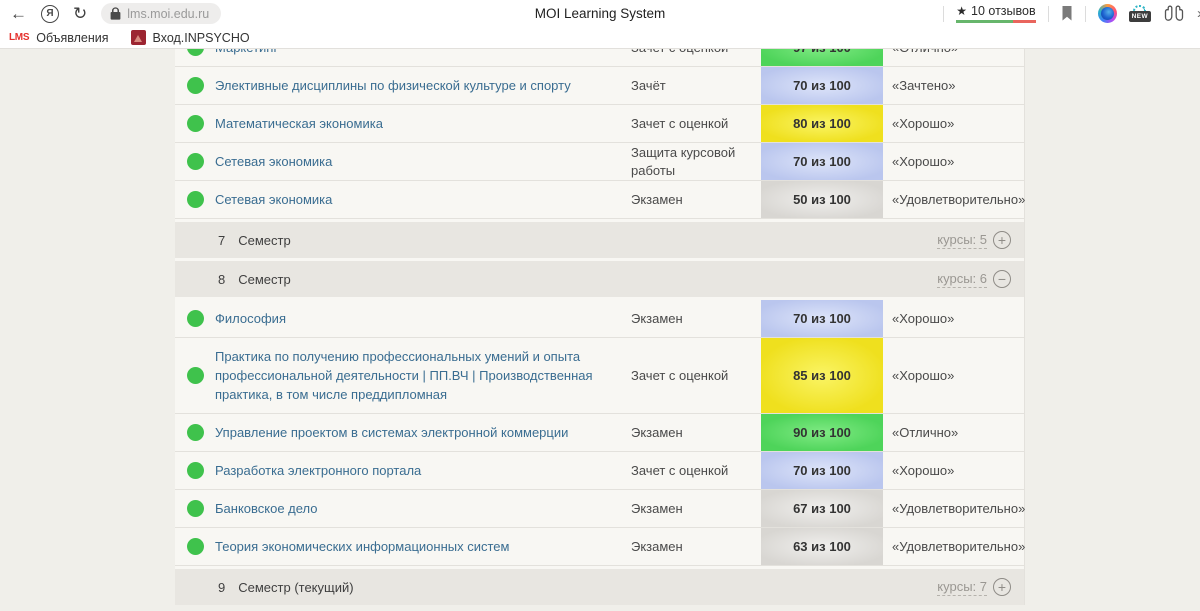 This screenshot has height=611, width=1200. Describe the element at coordinates (266, 508) in the screenshot. I see `course-link: Банковское дело` at that location.